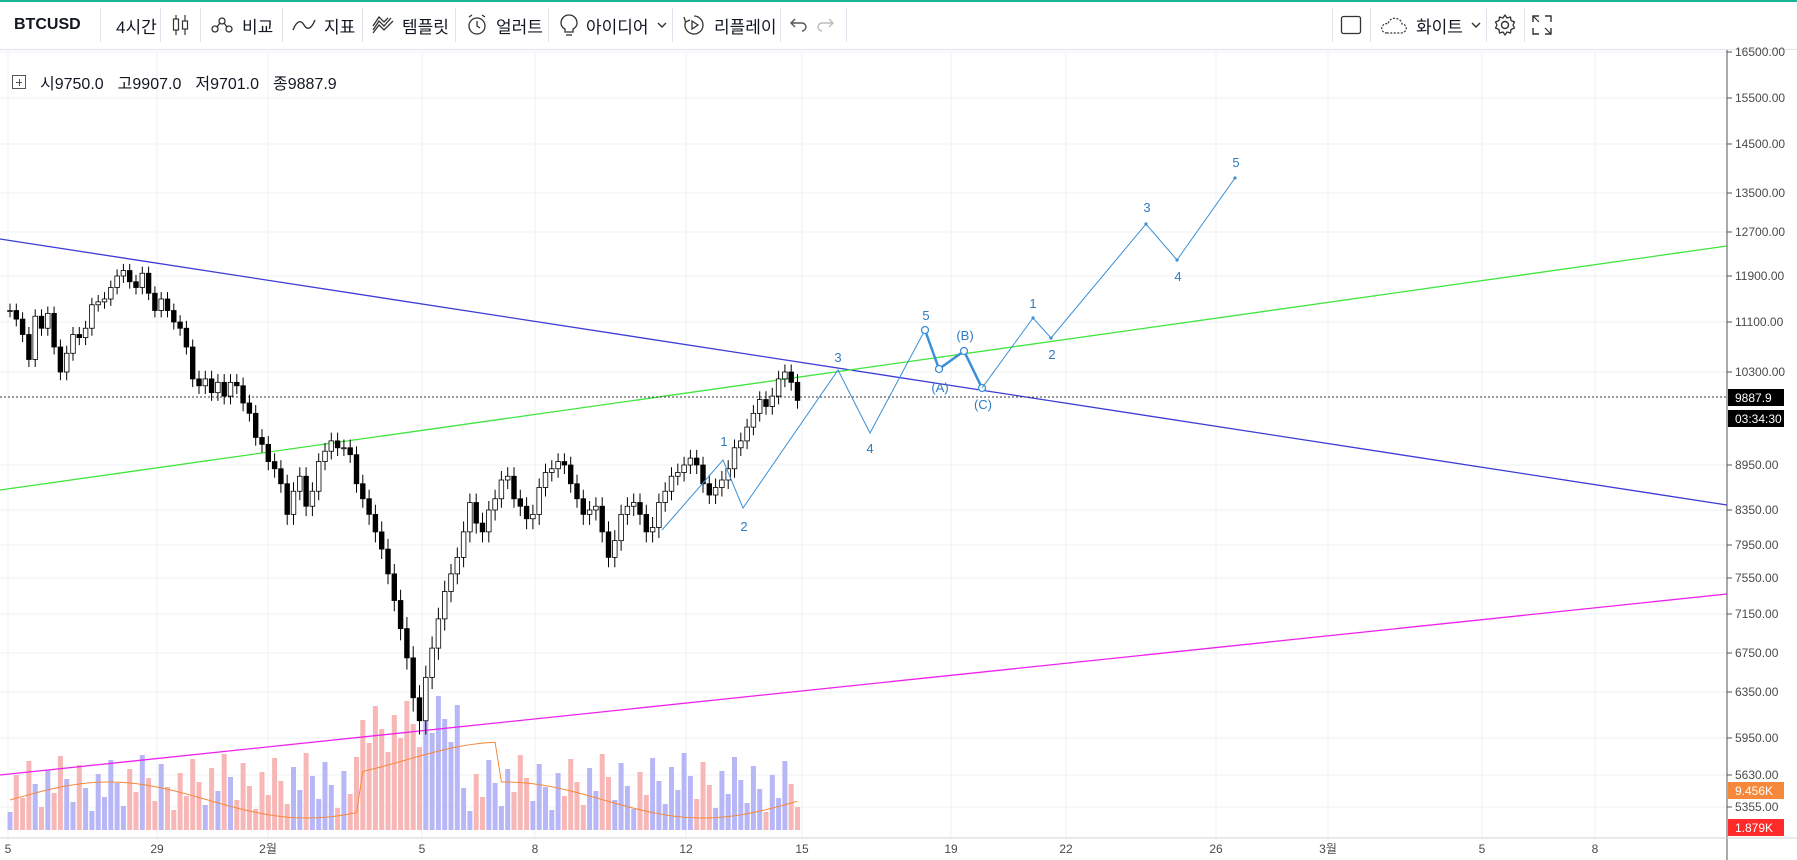 Image resolution: width=1797 pixels, height=860 pixels. What do you see at coordinates (953, 359) in the screenshot?
I see `correction-wave-path` at bounding box center [953, 359].